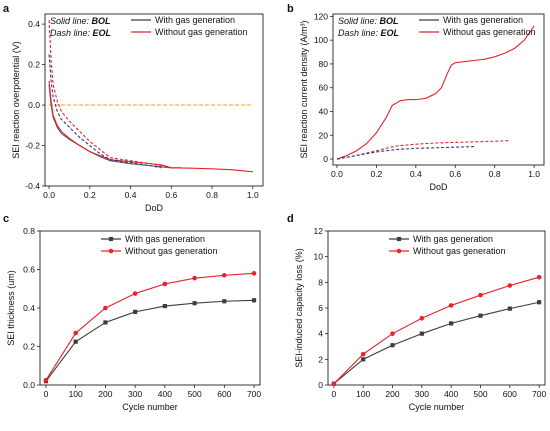 The width and height of the screenshot is (550, 431). What do you see at coordinates (438, 187) in the screenshot?
I see `x-axis-label: DoD` at bounding box center [438, 187].